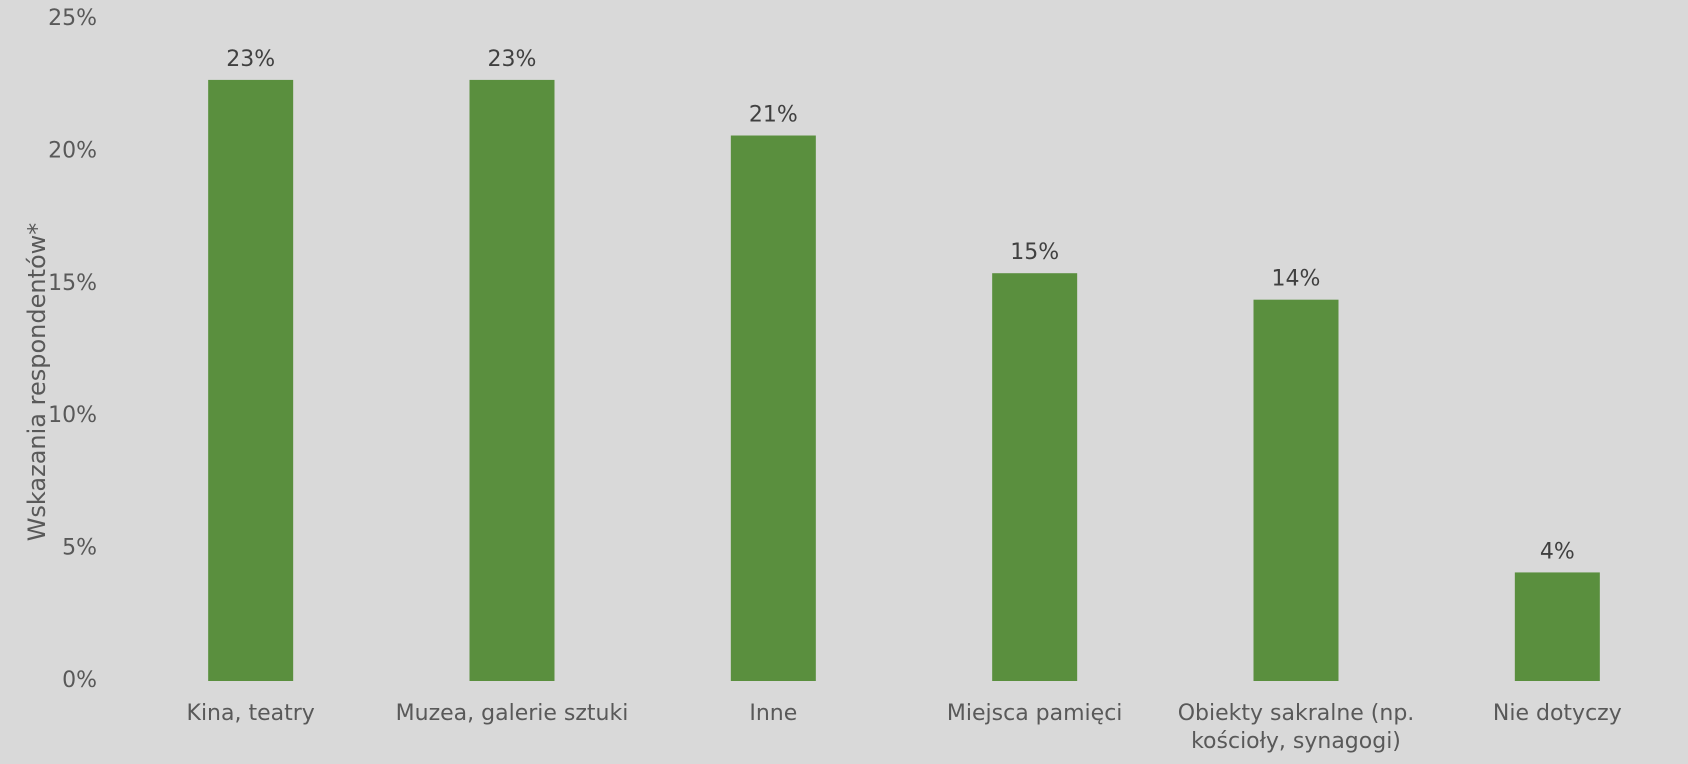 This screenshot has width=1688, height=764. I want to click on category-label-line: Inne, so click(773, 713).